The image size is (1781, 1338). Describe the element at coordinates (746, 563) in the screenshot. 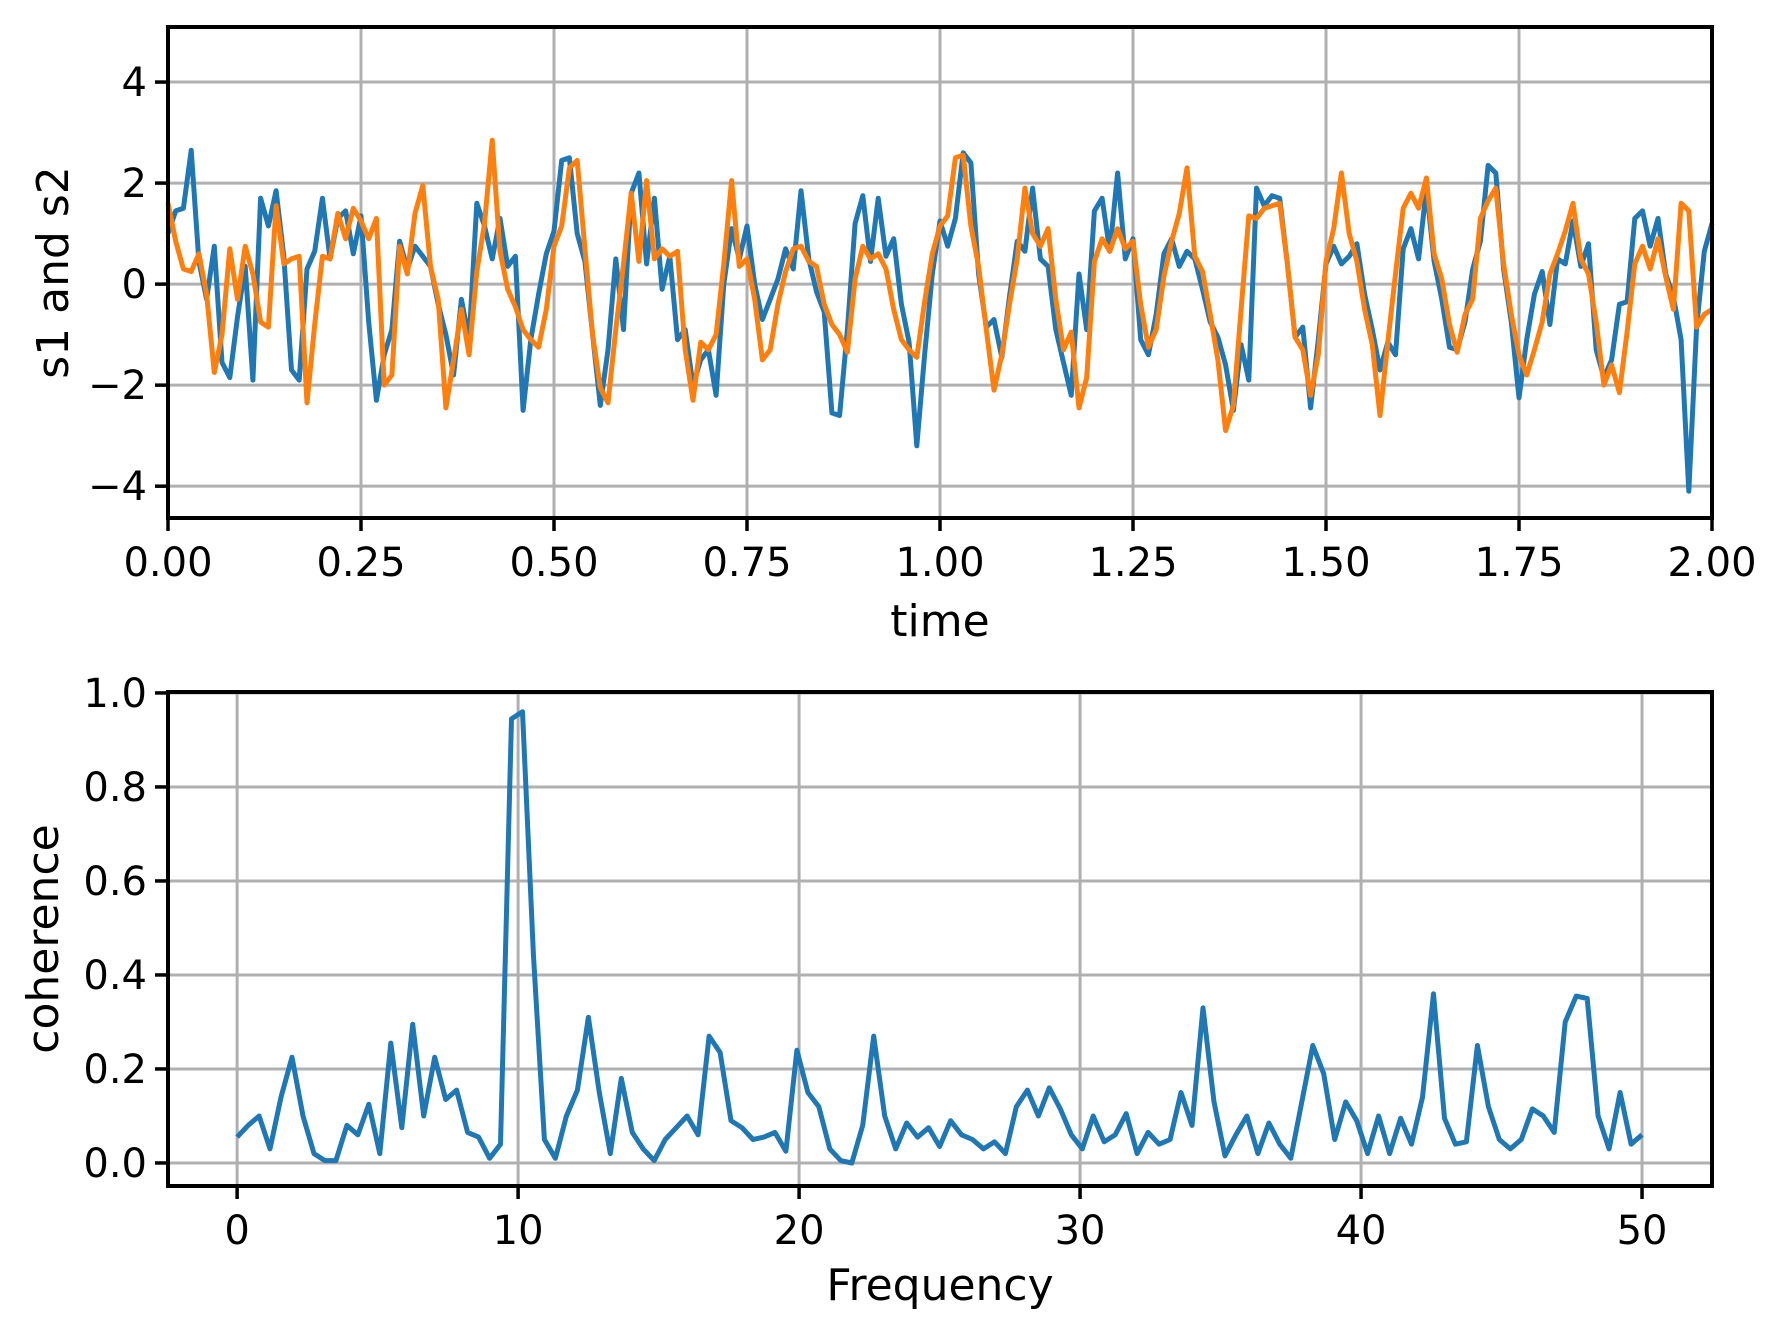

I see `x-tick-label: 0.75` at that location.